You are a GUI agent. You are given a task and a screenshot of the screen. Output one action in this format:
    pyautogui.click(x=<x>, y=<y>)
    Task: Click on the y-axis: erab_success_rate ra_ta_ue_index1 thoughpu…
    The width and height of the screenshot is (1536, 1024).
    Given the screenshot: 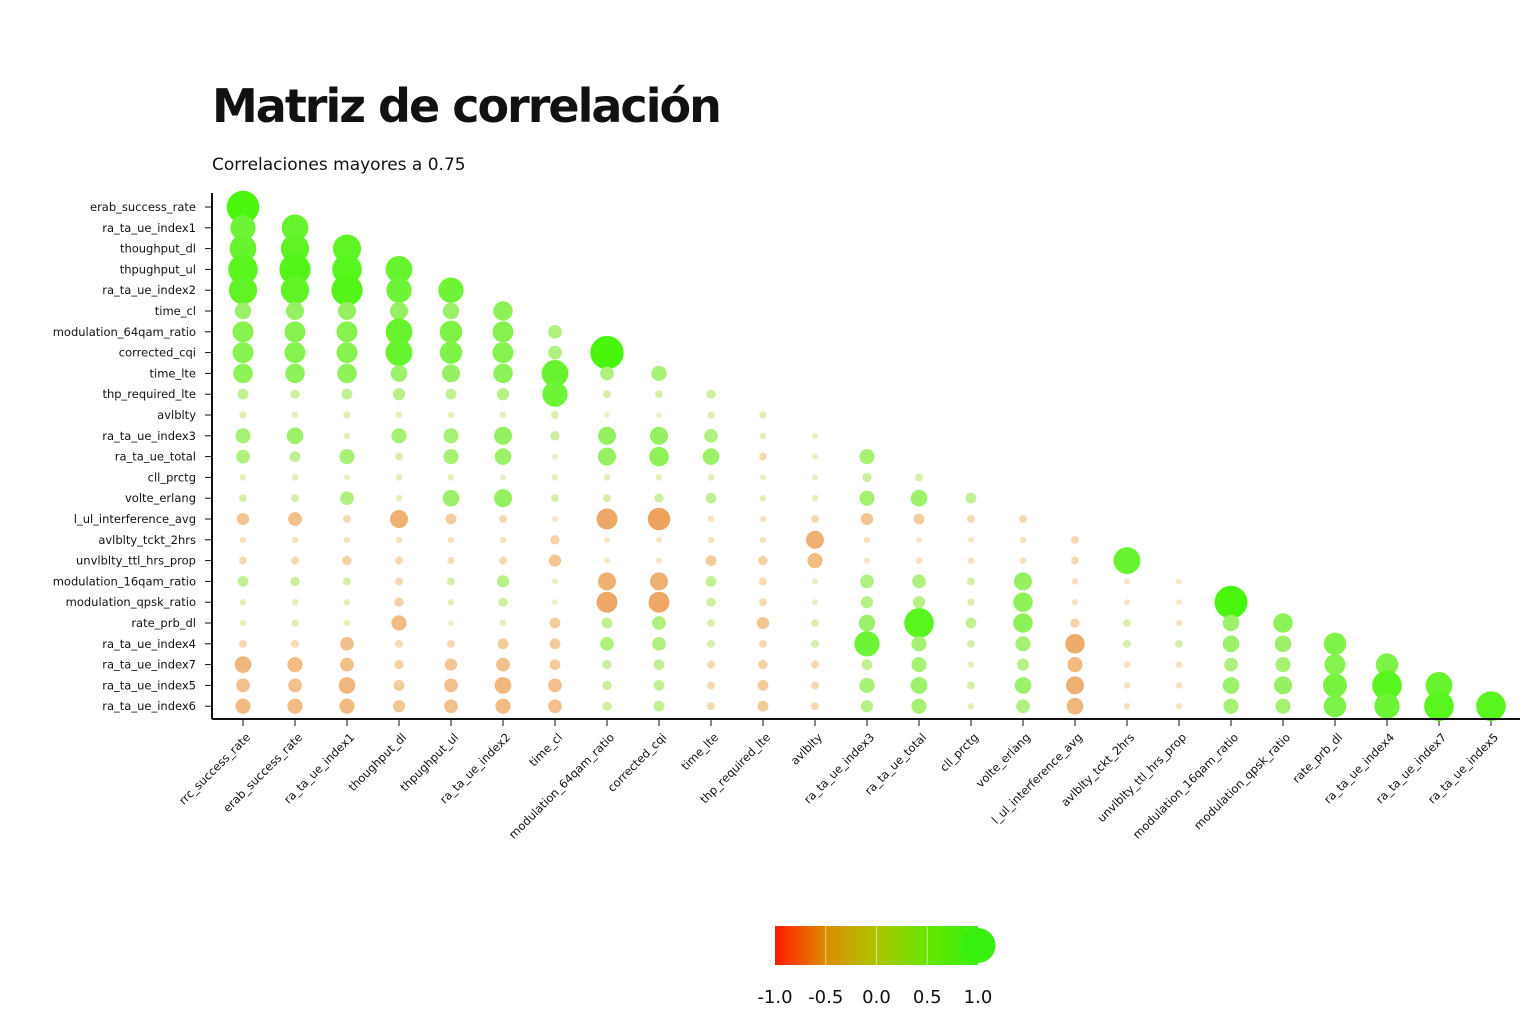 What is the action you would take?
    pyautogui.click(x=132, y=456)
    